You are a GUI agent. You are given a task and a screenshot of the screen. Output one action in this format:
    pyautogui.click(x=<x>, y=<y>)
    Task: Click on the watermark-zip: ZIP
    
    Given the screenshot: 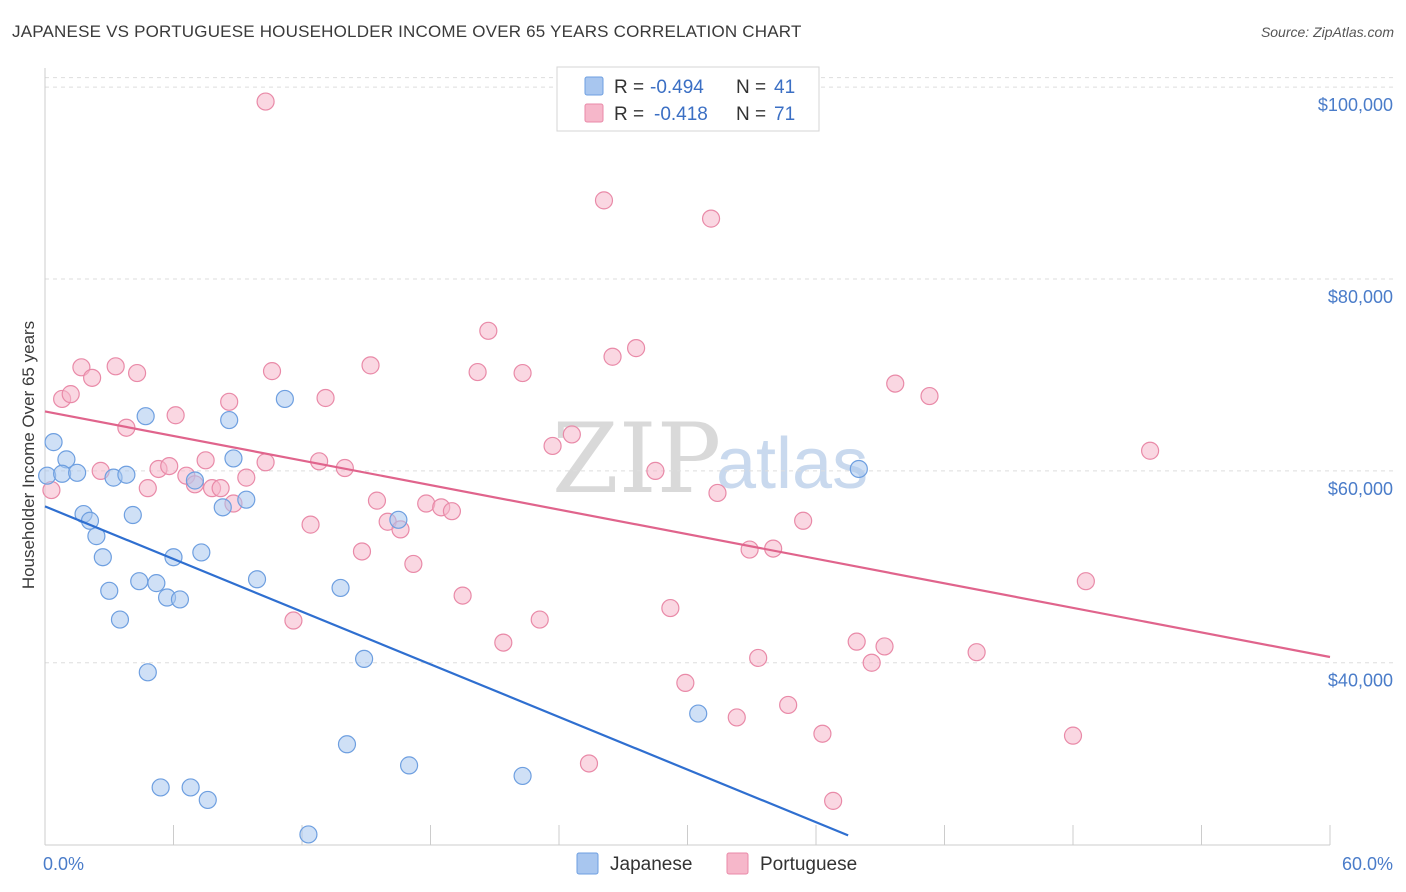 What is the action you would take?
    pyautogui.click(x=636, y=459)
    